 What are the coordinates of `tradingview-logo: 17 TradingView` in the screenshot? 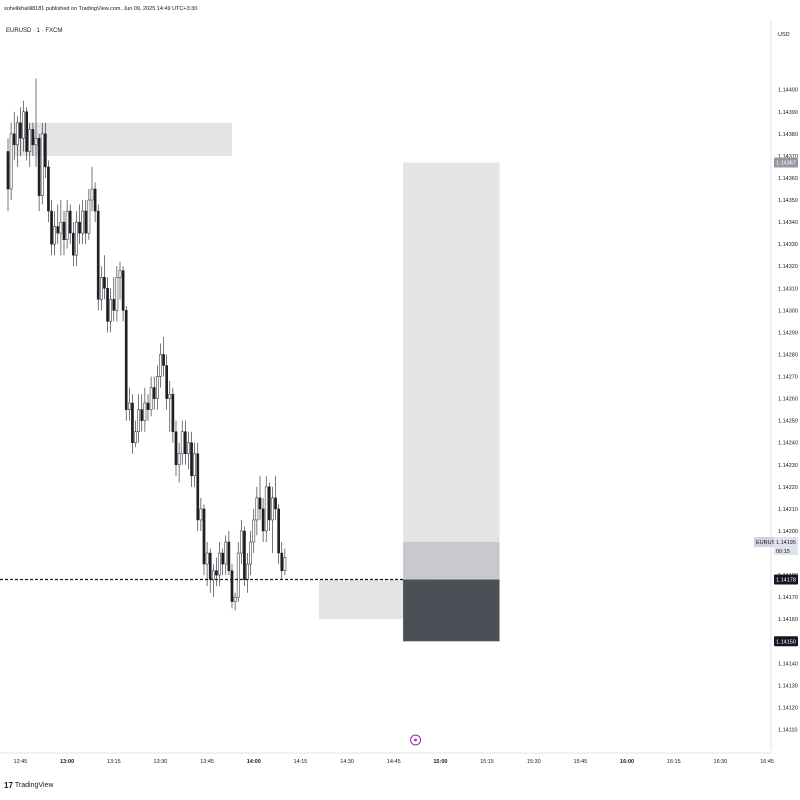 It's located at (28, 785).